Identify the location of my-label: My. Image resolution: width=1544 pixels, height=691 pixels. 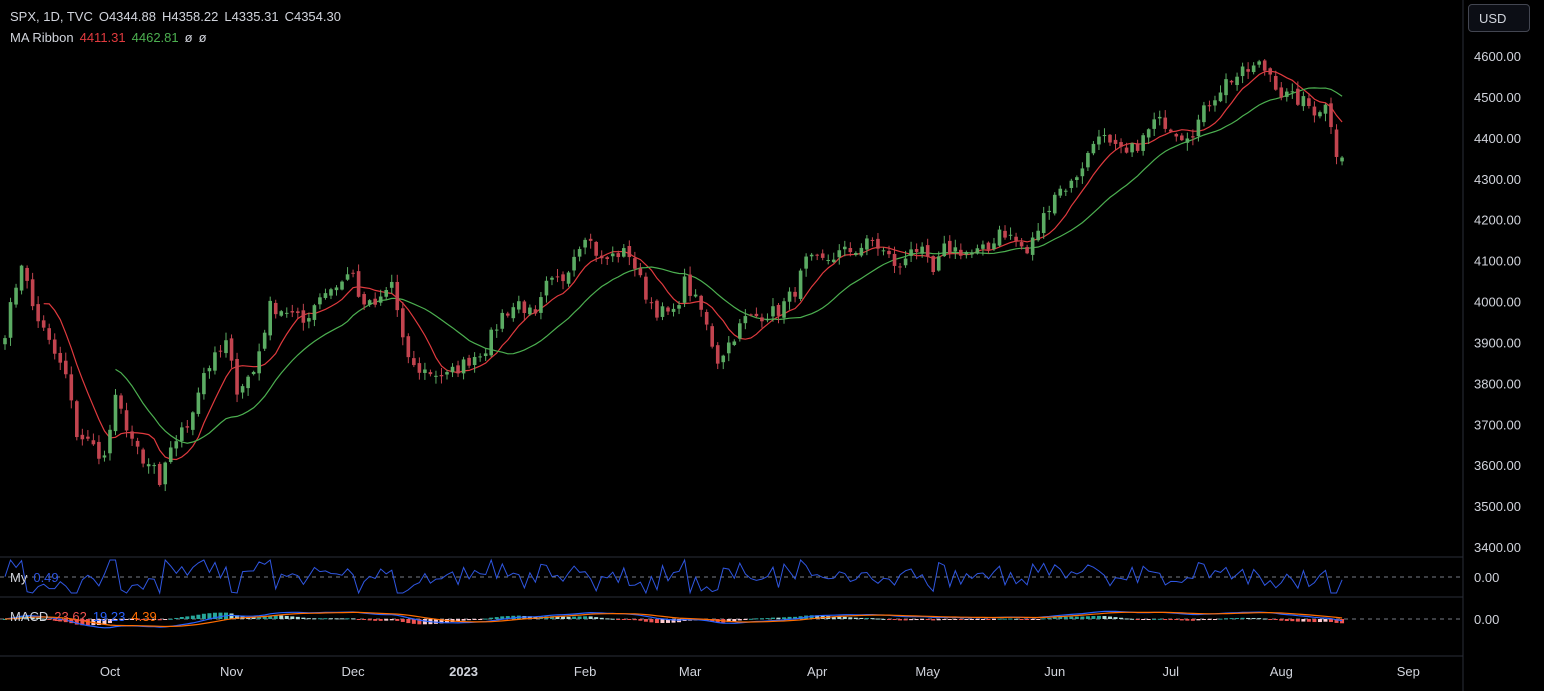
(19, 577).